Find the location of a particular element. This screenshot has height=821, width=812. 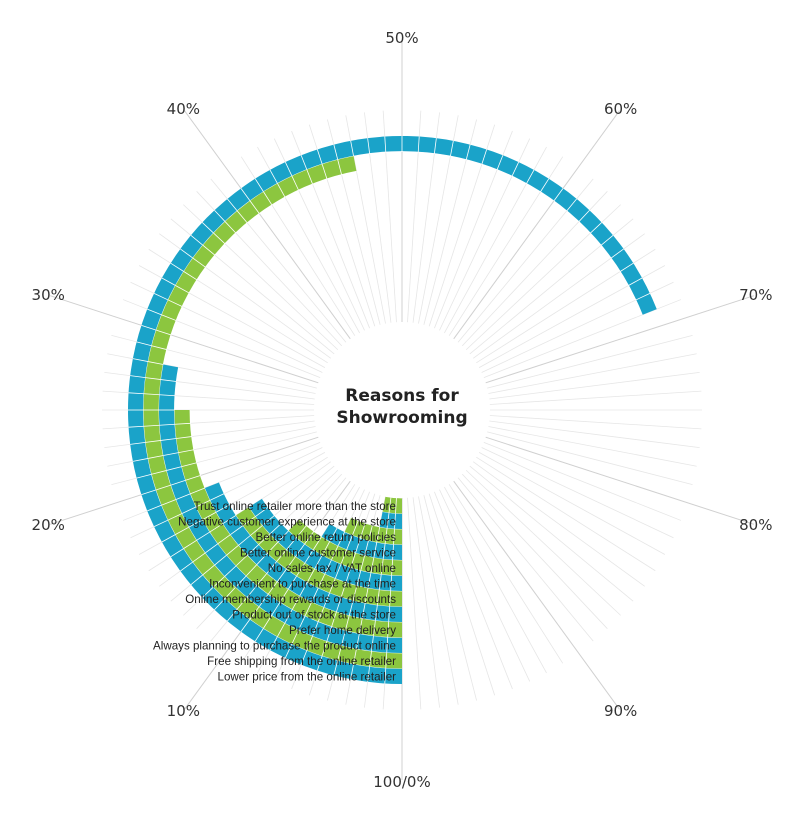

chart-title: Reasons for Showrooming is located at coordinates (401, 407).